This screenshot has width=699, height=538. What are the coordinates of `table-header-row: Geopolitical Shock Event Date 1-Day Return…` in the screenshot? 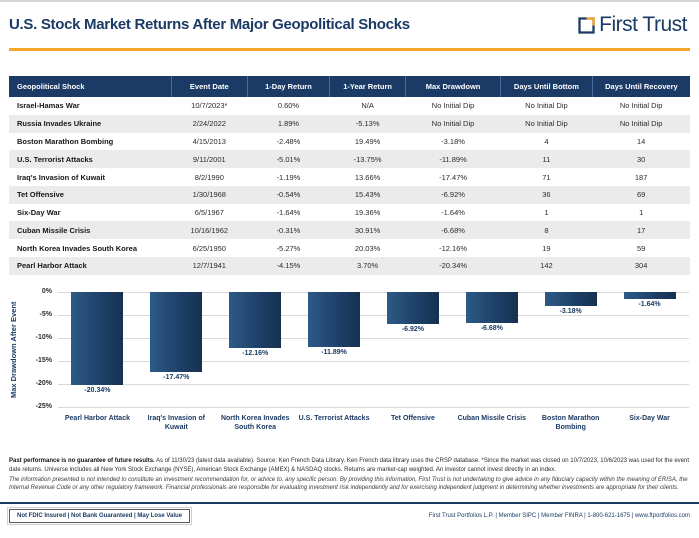 It's located at (349, 86).